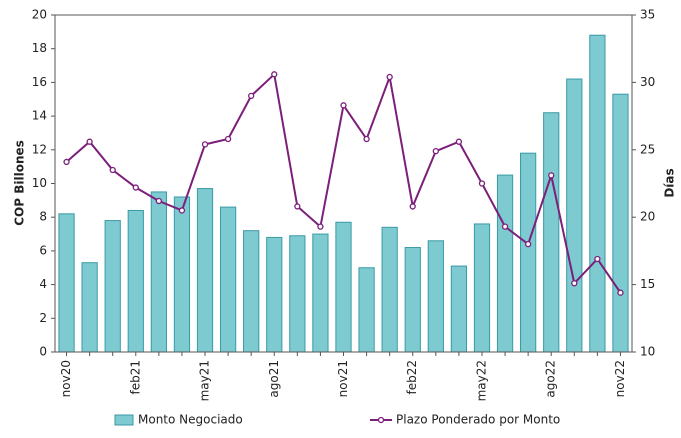 This screenshot has height=438, width=681. Describe the element at coordinates (381, 420) in the screenshot. I see `legend-marker` at that location.